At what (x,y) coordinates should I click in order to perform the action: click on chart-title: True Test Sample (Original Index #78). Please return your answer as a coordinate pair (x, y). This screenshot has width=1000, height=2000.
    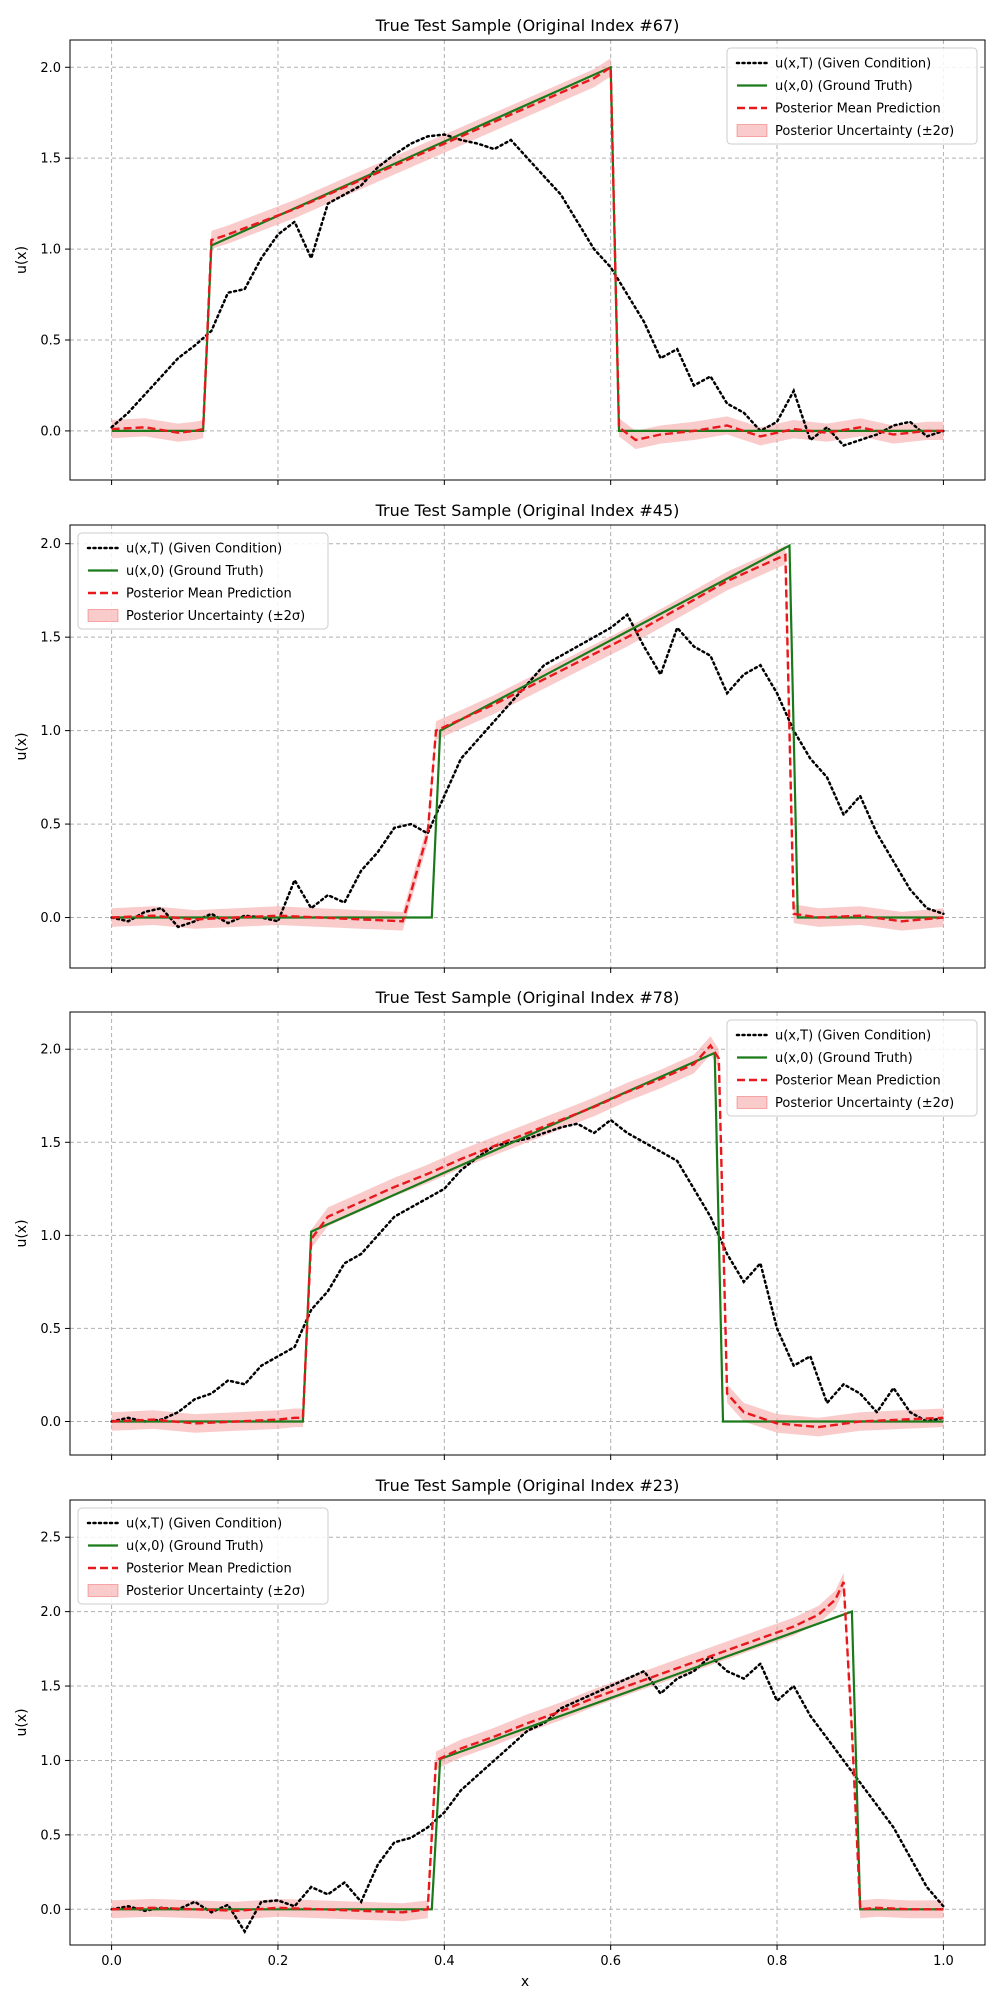
    Looking at the image, I should click on (527, 997).